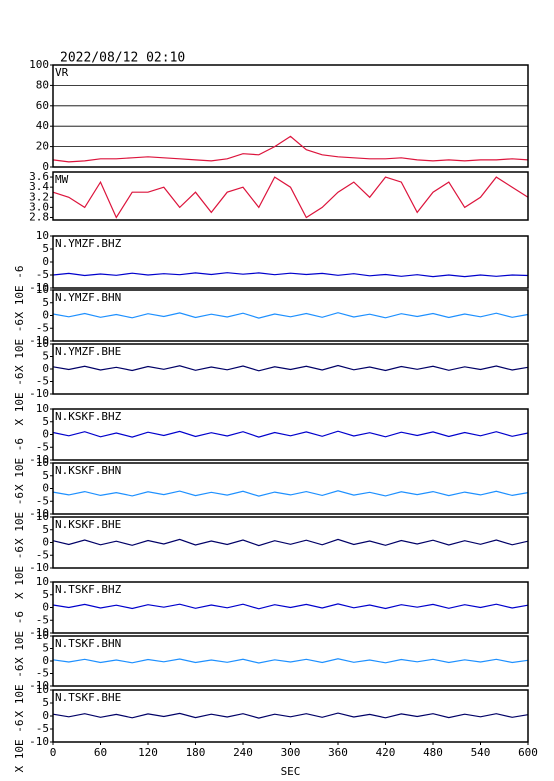 This screenshot has height=781, width=554. What do you see at coordinates (88, 589) in the screenshot?
I see `panel-label: N.TSKF.BHZ` at bounding box center [88, 589].